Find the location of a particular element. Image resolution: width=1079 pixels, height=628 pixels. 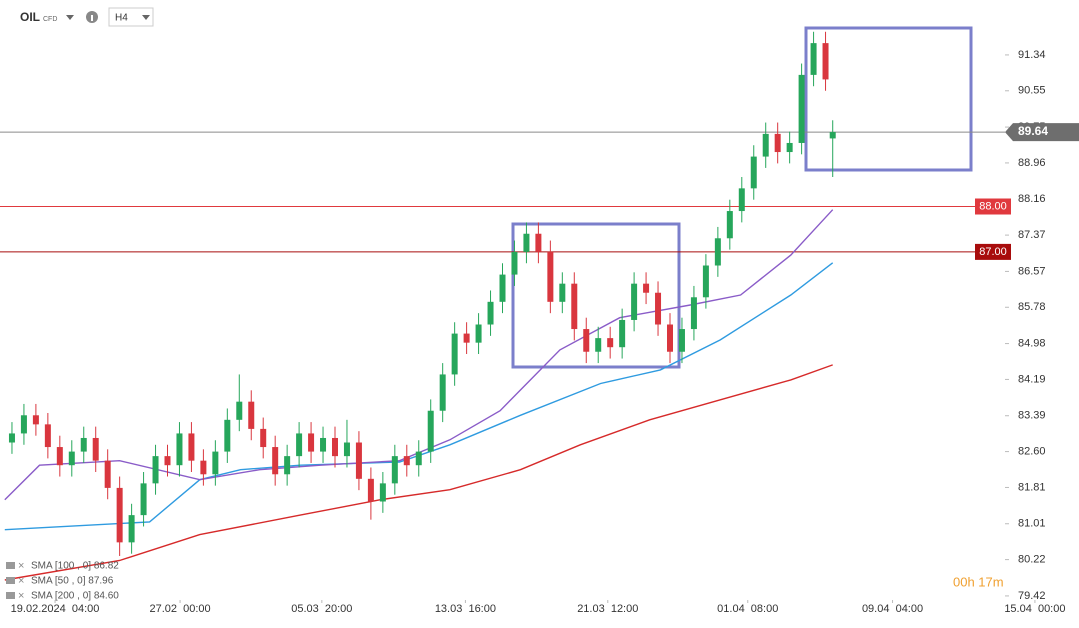

x-tick-label: 05.03 20:00 is located at coordinates (321, 609).